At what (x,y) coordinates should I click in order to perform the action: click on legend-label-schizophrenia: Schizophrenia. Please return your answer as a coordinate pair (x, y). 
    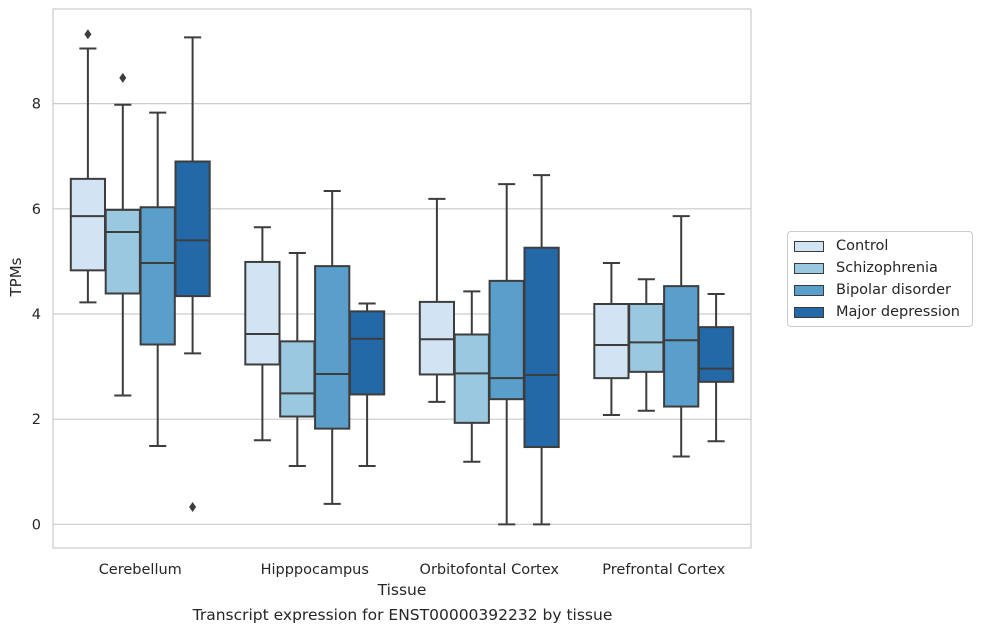
    Looking at the image, I should click on (887, 268).